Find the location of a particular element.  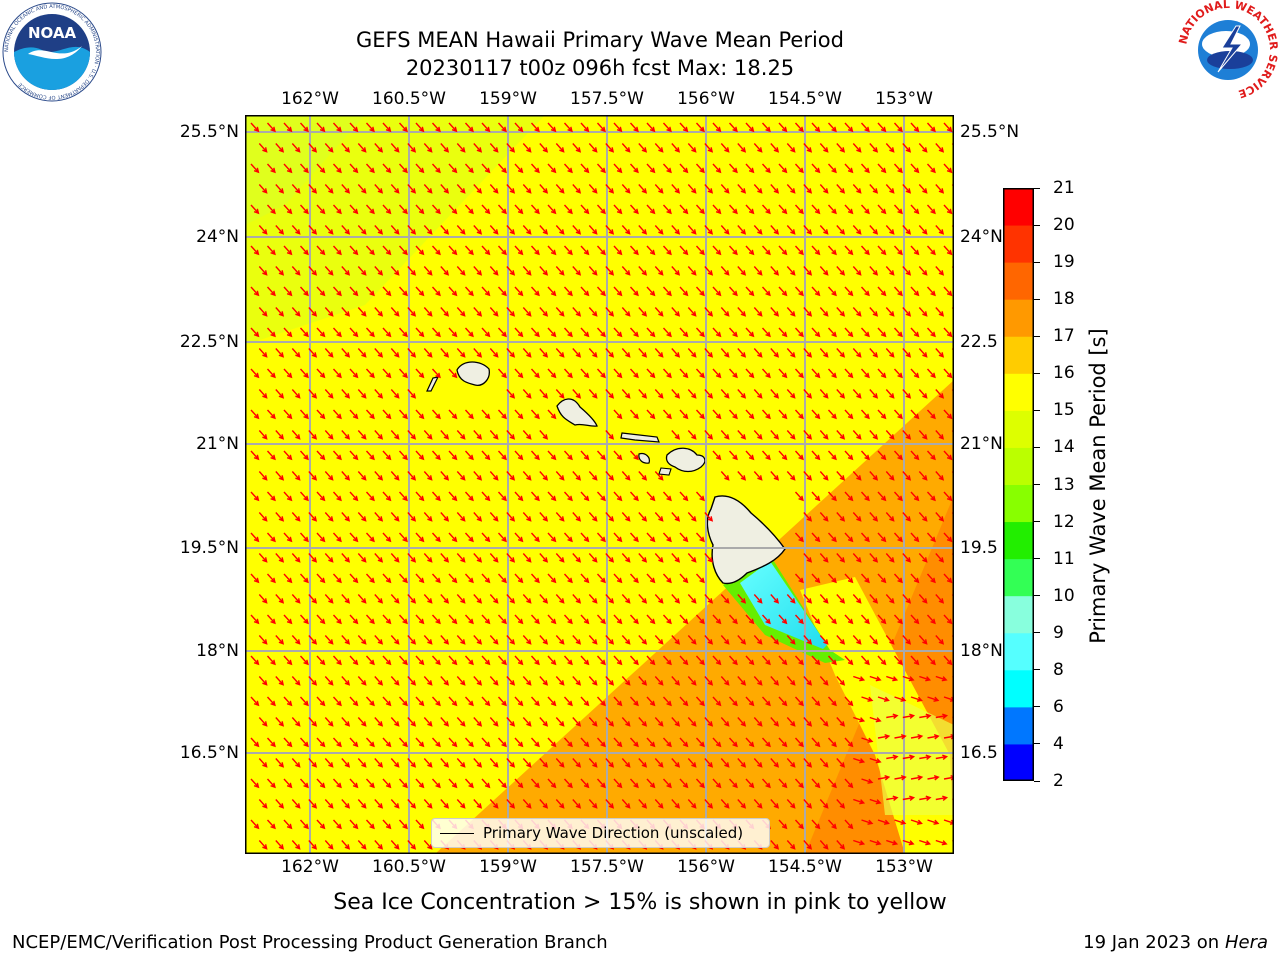

map-title-line2: 20230117 t00z 096h fcst Max: 18.25 is located at coordinates (600, 68).